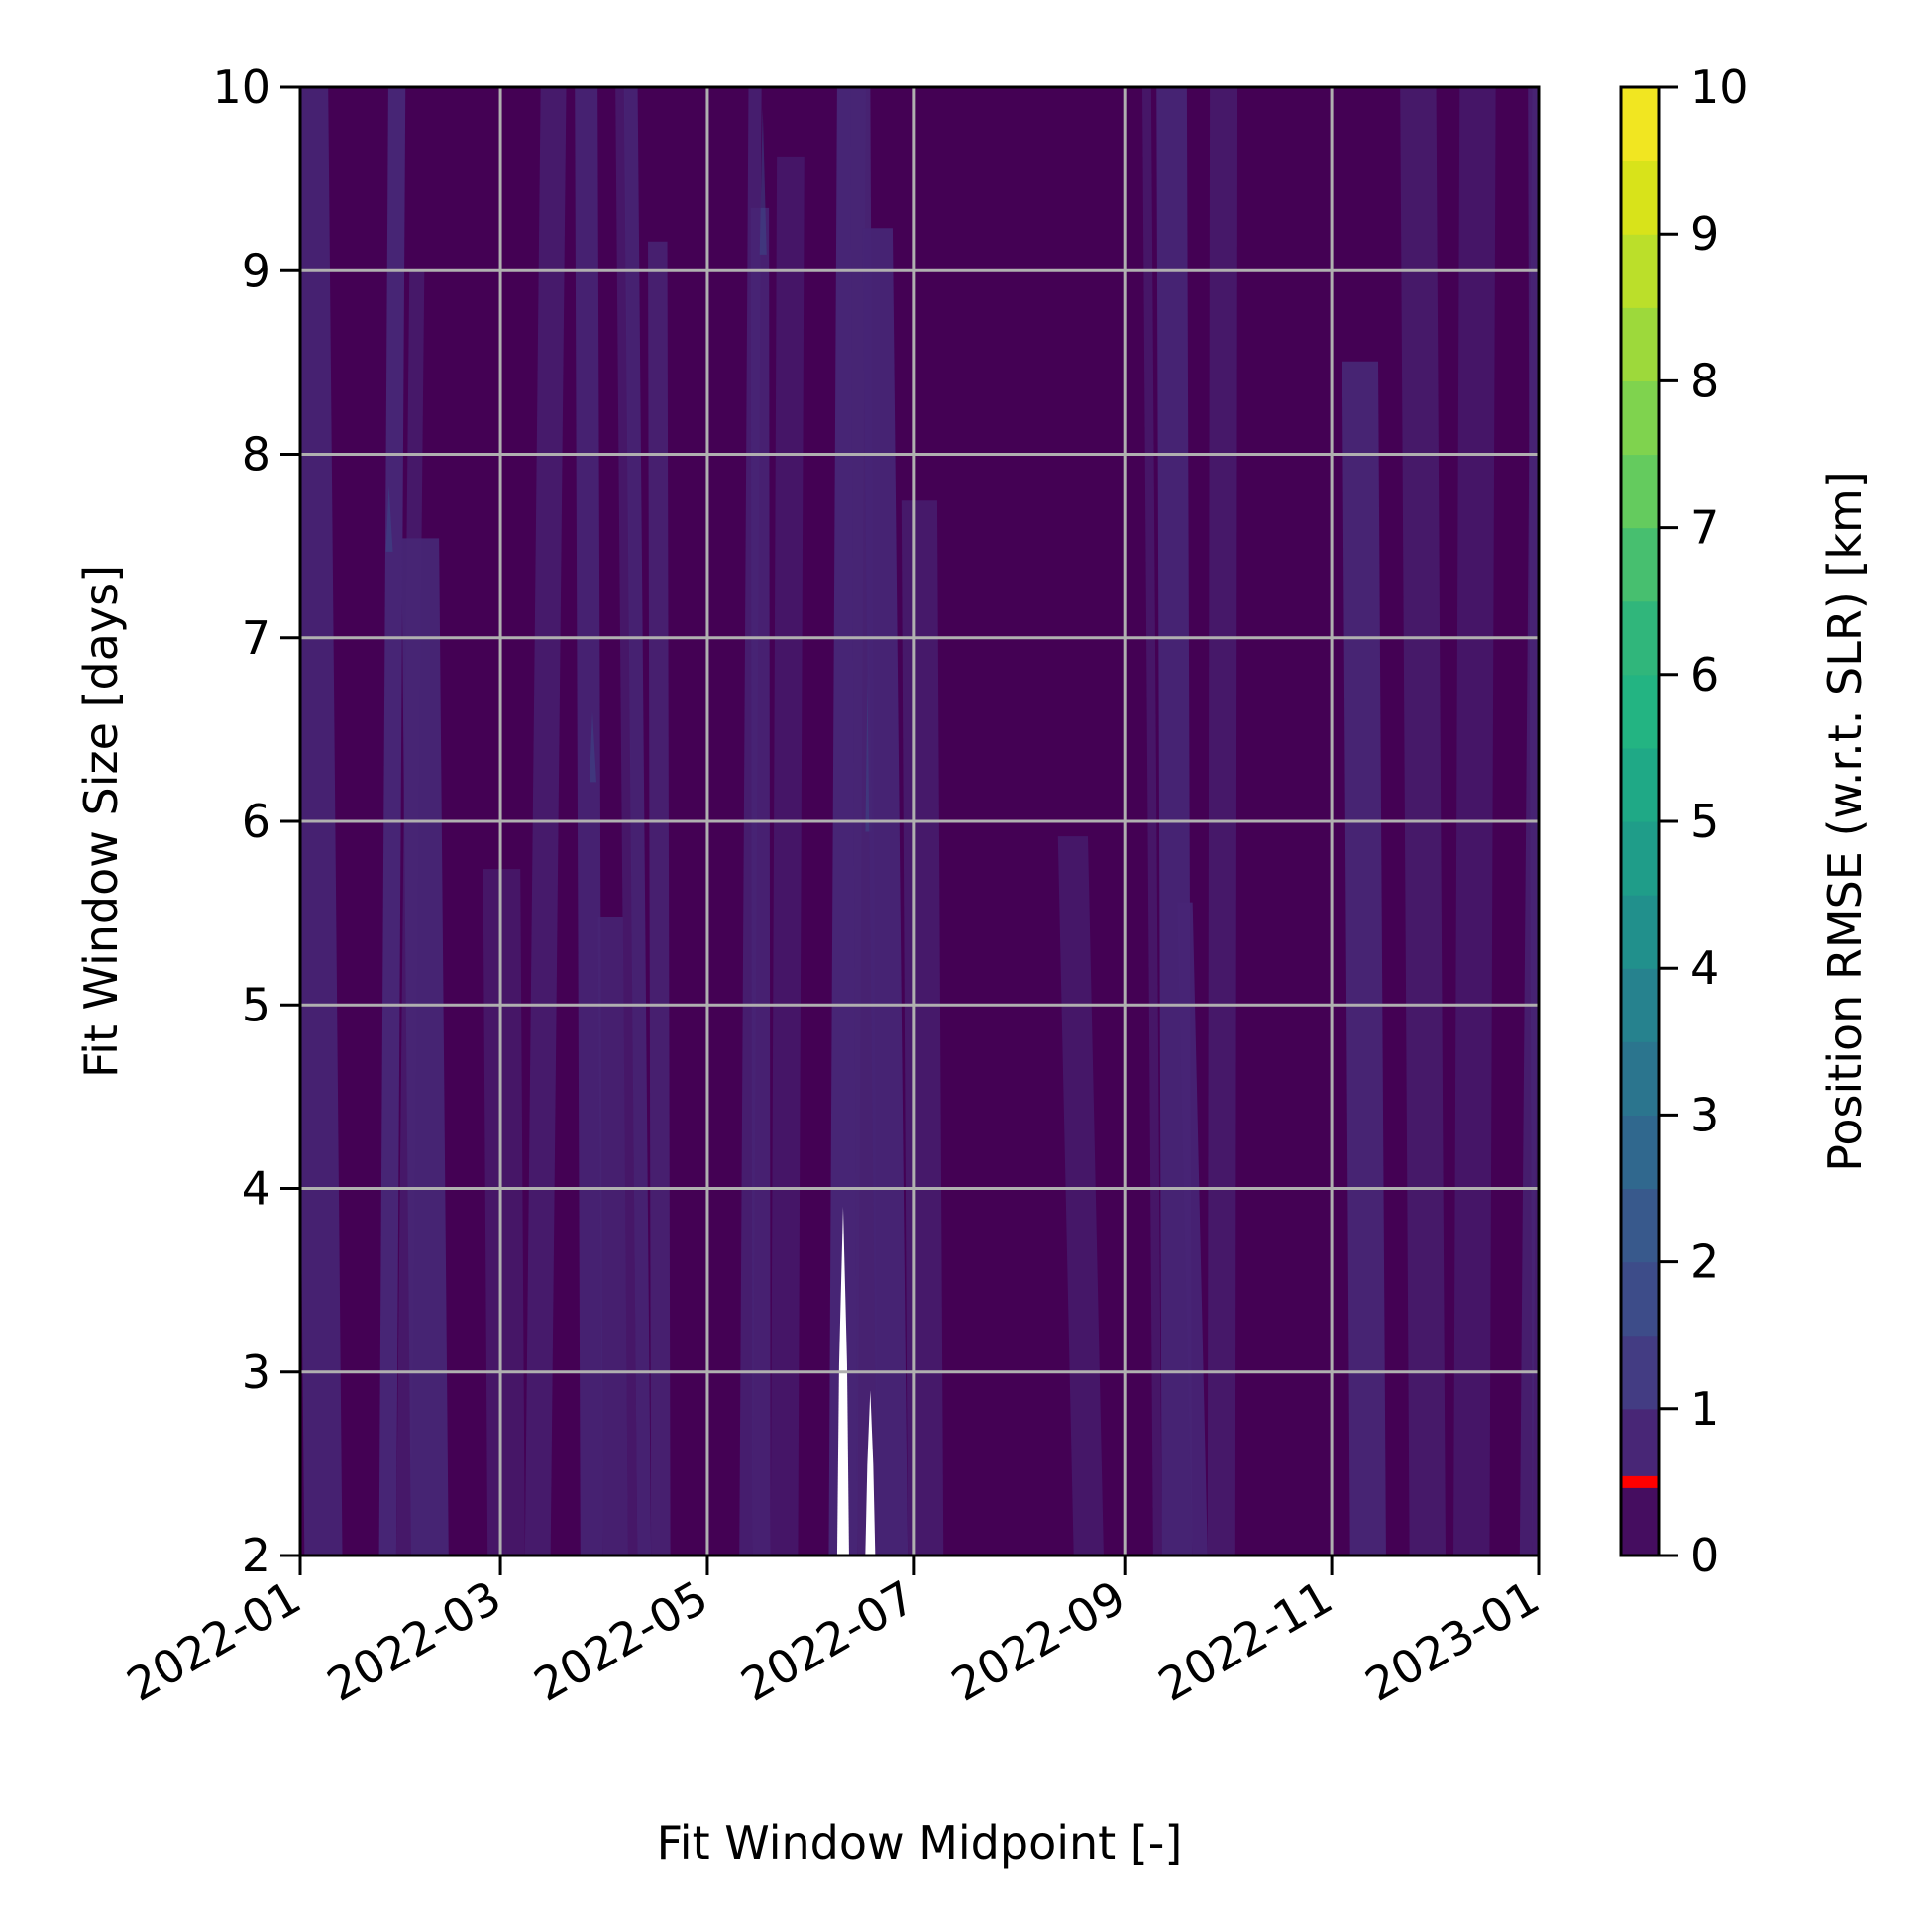  I want to click on y-axis-label: Fit Window Size [days], so click(101, 821).